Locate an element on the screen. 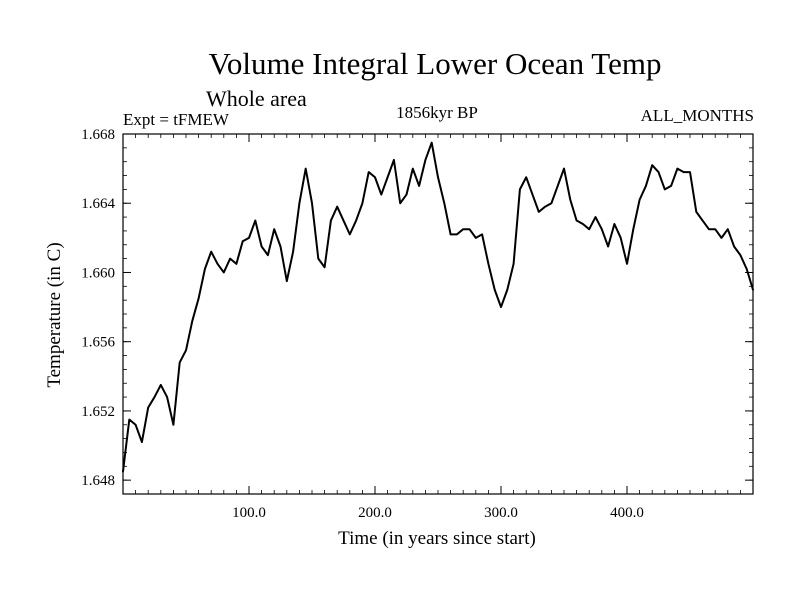  y-axis-label-group: Temperature (in C) is located at coordinates (54, 314).